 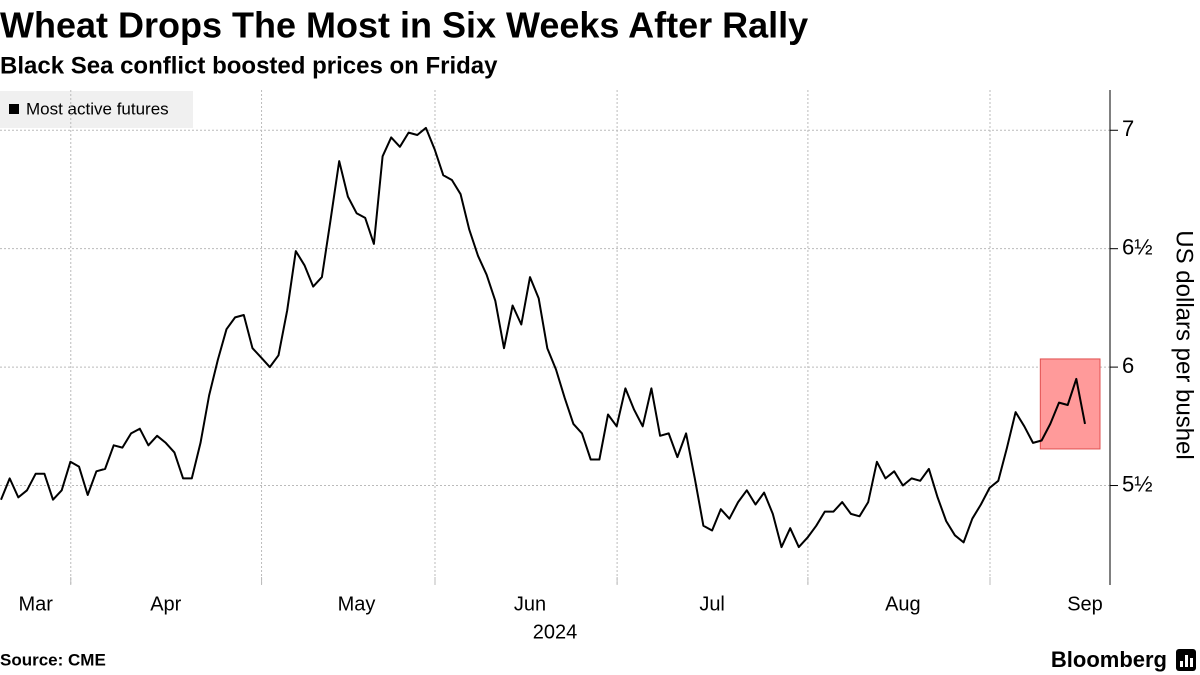 What do you see at coordinates (357, 604) in the screenshot?
I see `x-tick-label: May` at bounding box center [357, 604].